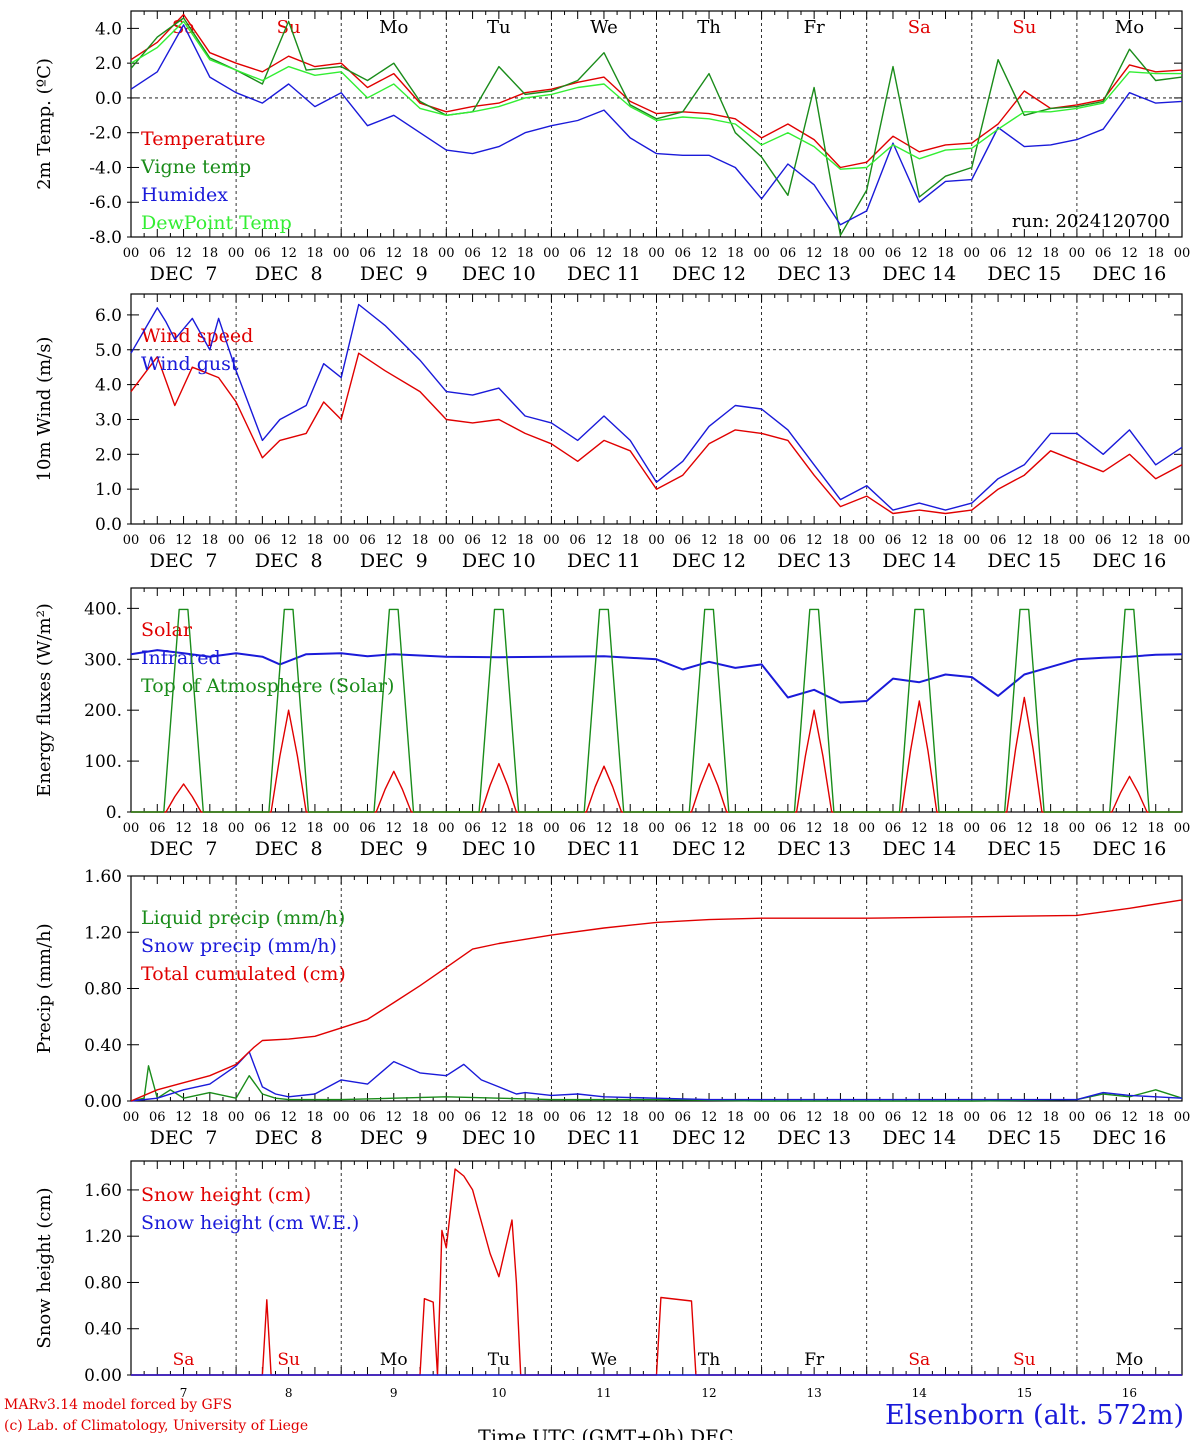 The width and height of the screenshot is (1194, 1440). Describe the element at coordinates (108, 386) in the screenshot. I see `wind-y-tick-label: 4.0` at that location.